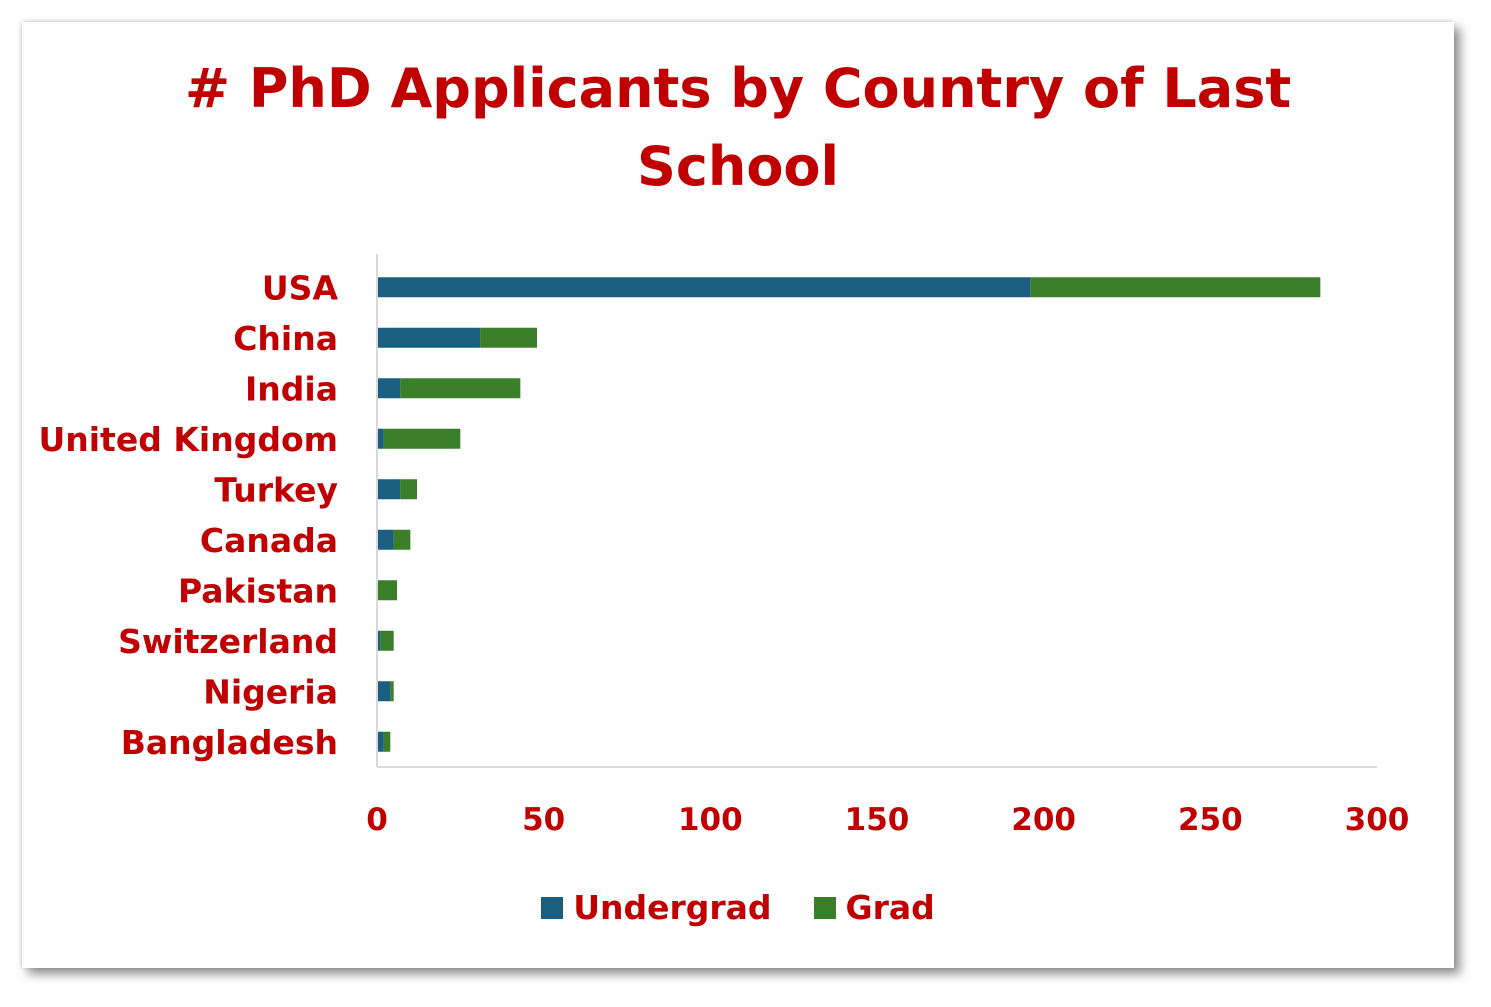 The width and height of the screenshot is (1491, 1007). What do you see at coordinates (877, 820) in the screenshot?
I see `x-tick-label-150: 150` at bounding box center [877, 820].